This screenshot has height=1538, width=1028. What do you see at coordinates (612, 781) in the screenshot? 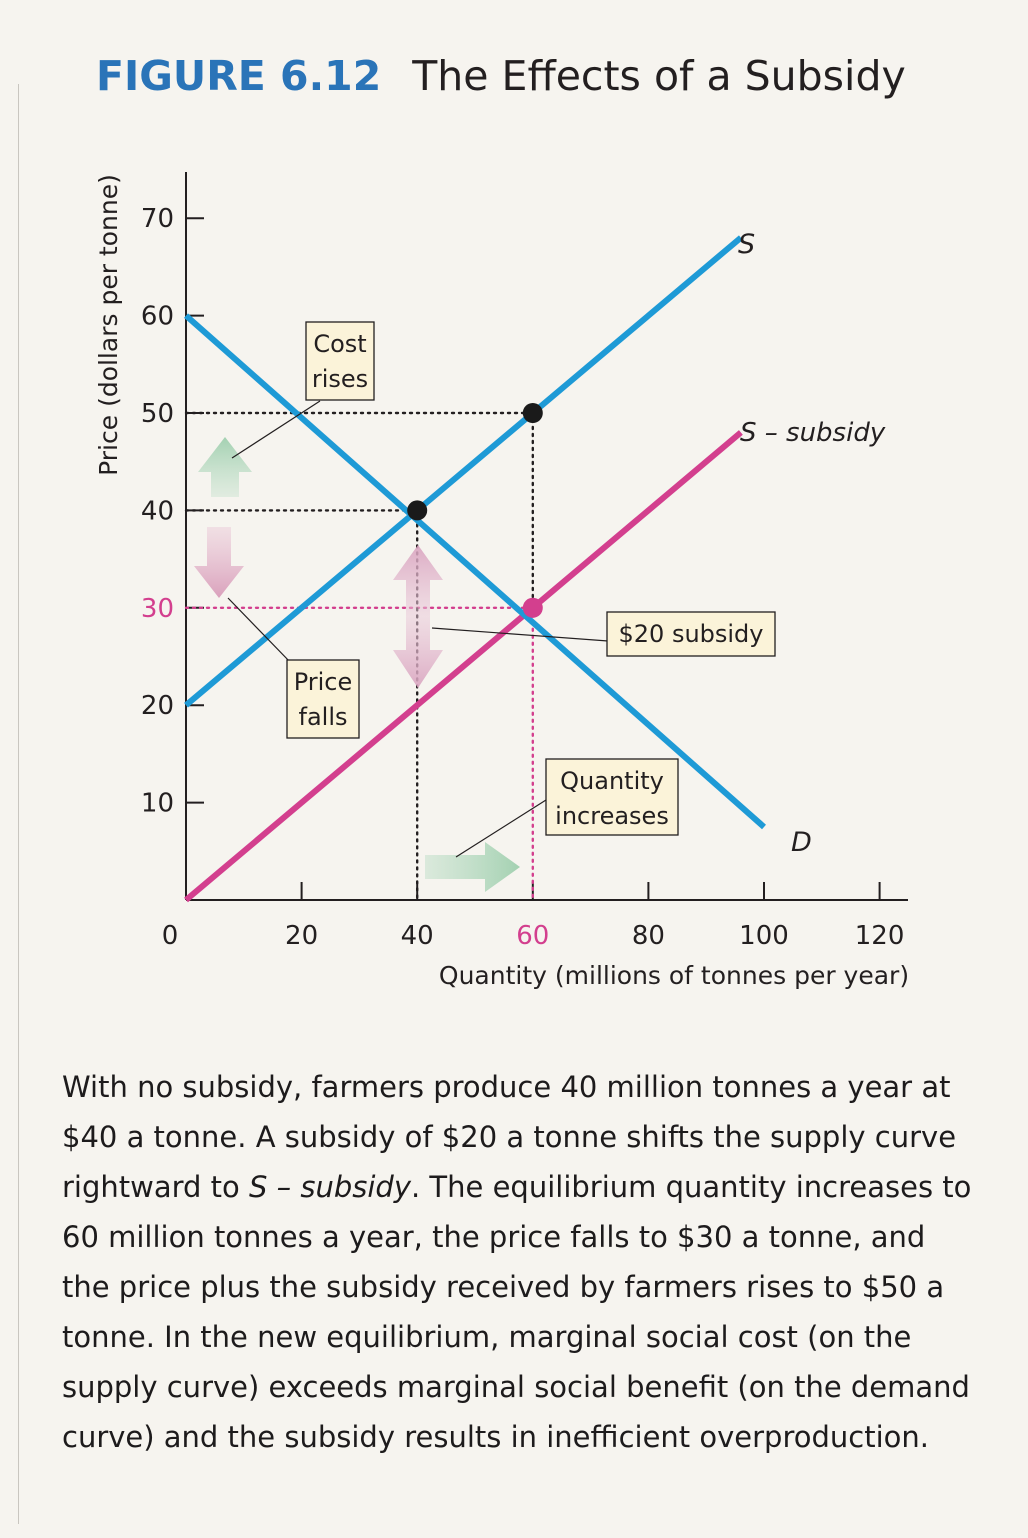
I see `quantity-increases-line-1: Quantity` at bounding box center [612, 781].